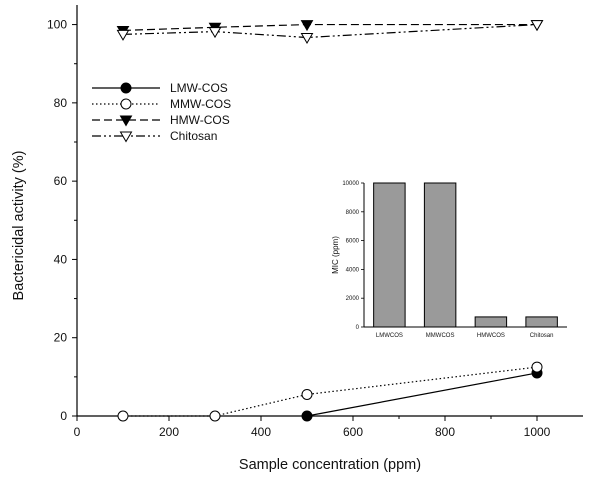  What do you see at coordinates (126, 104) in the screenshot?
I see `legend-marker-mmw-cos` at bounding box center [126, 104].